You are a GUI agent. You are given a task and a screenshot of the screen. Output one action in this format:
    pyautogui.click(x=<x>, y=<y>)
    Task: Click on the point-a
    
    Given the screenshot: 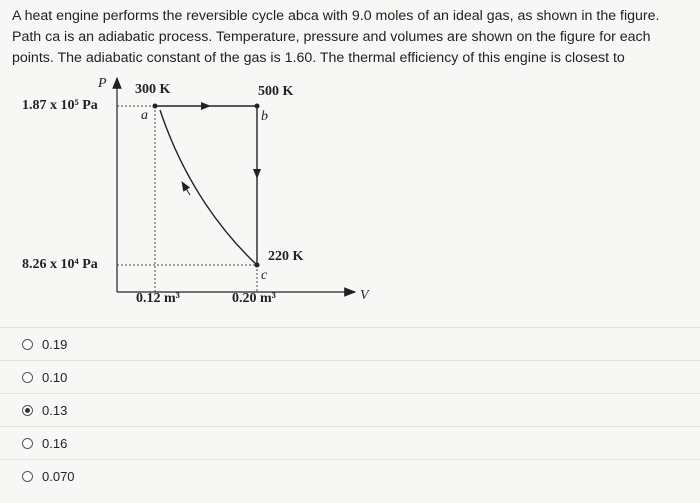 What is the action you would take?
    pyautogui.click(x=155, y=106)
    